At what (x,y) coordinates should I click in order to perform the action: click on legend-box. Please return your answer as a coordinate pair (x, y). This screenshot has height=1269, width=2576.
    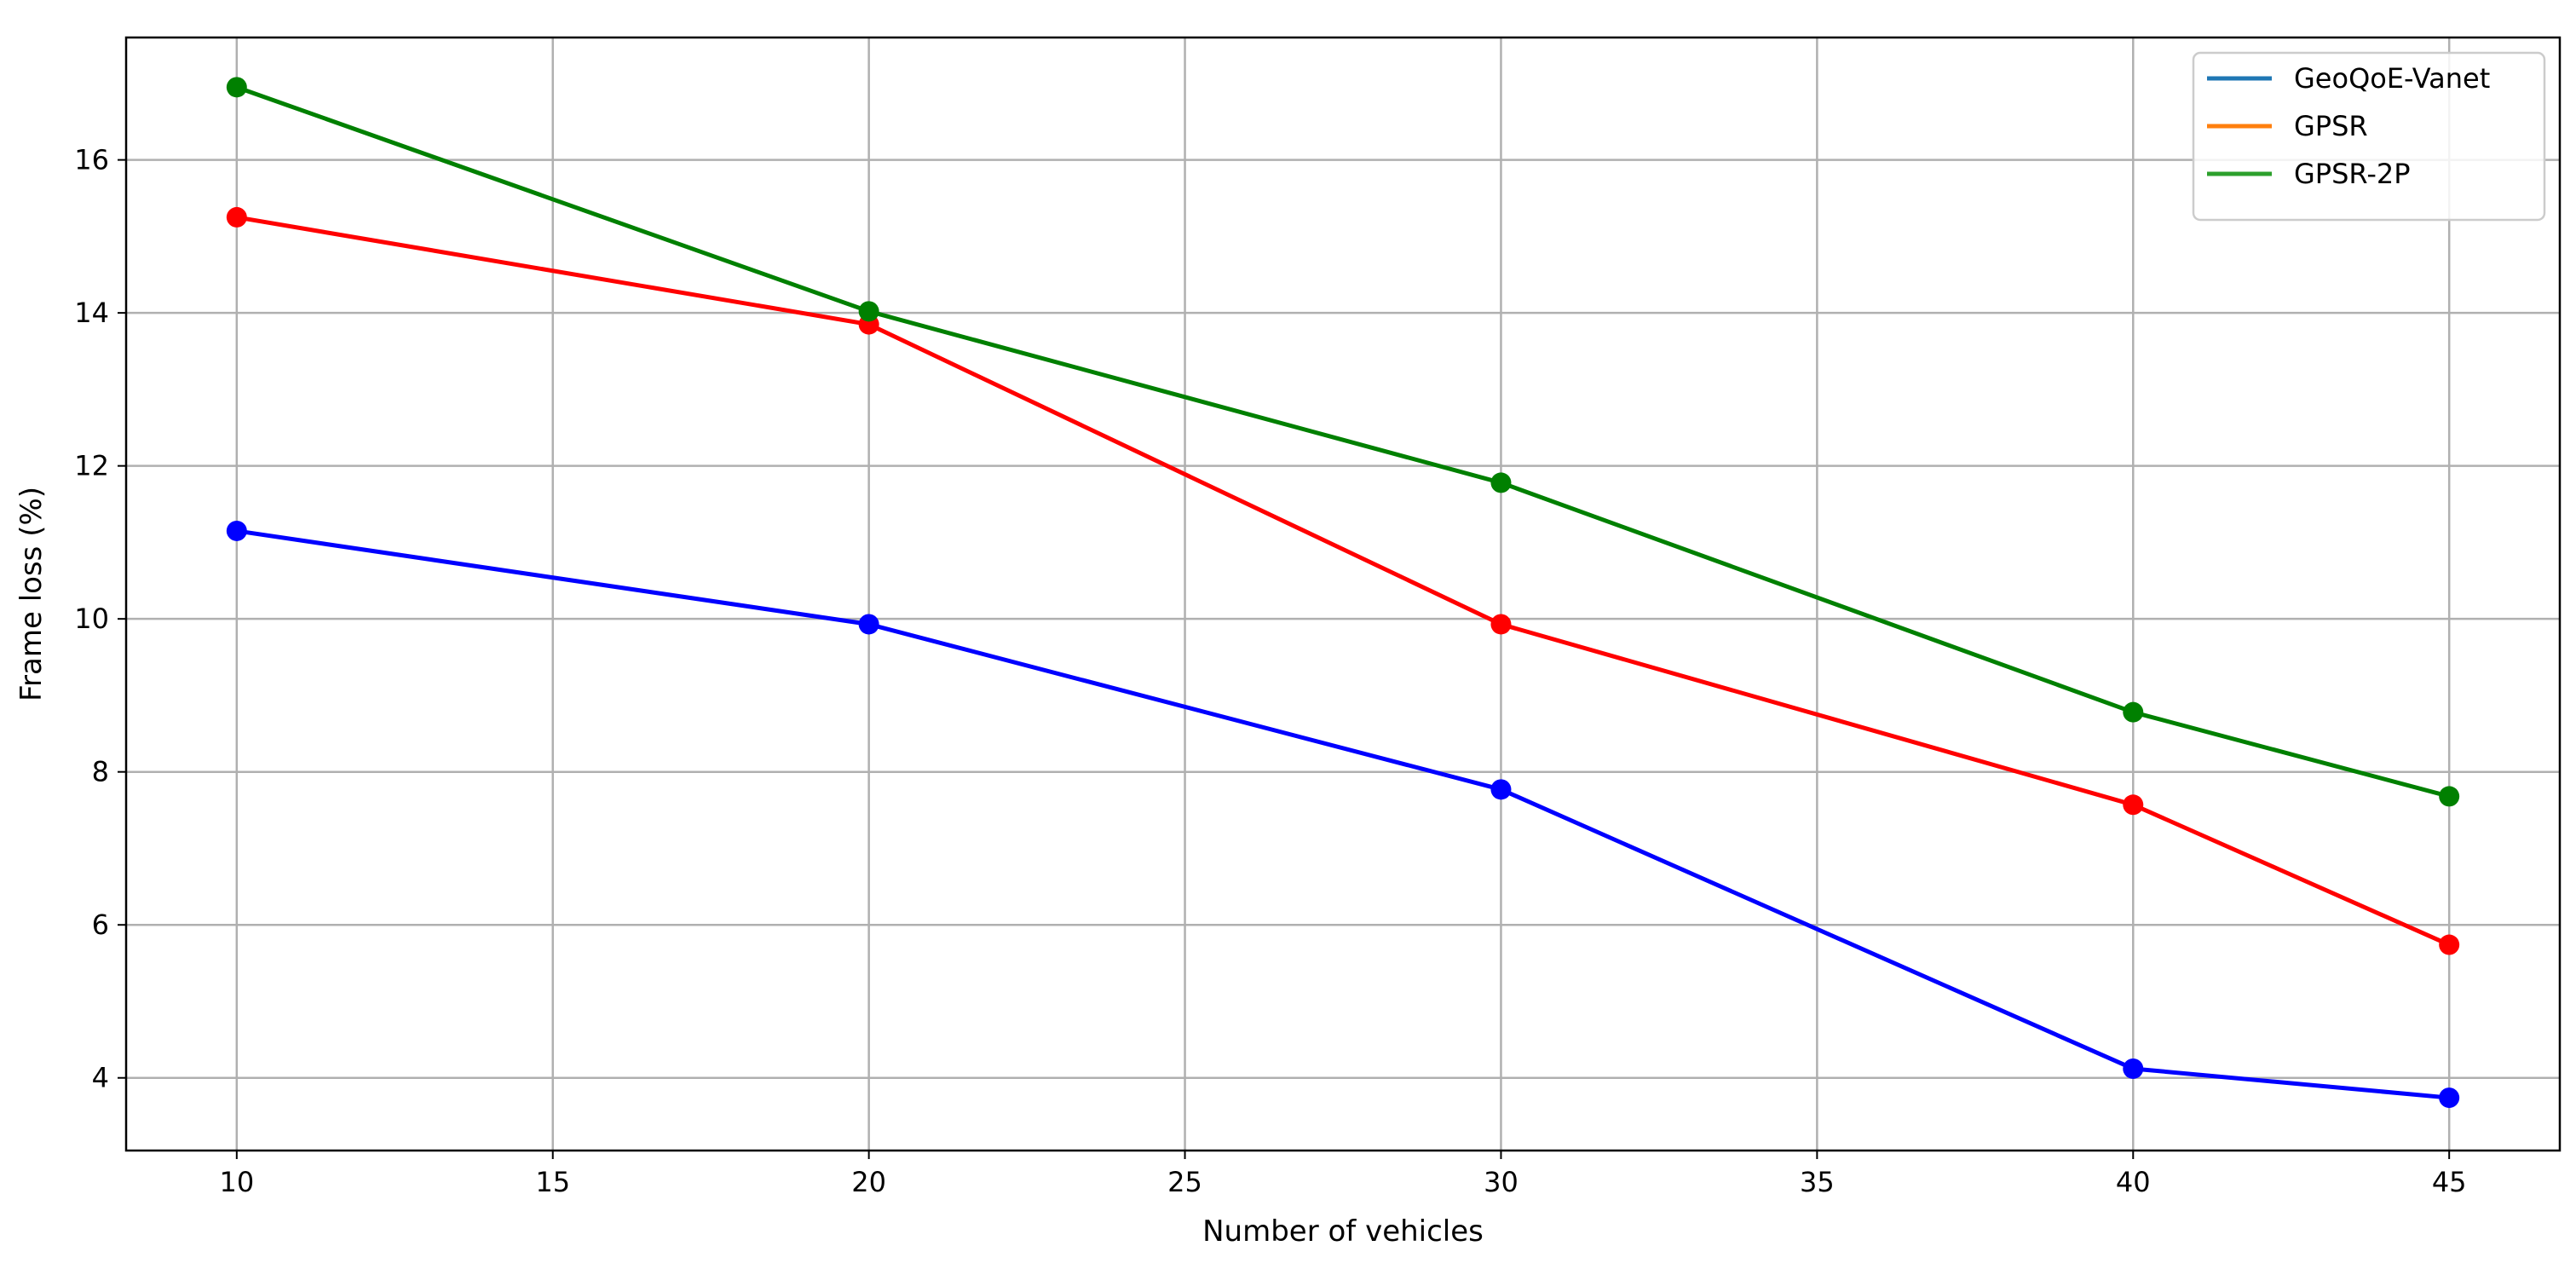
    Looking at the image, I should click on (2369, 136).